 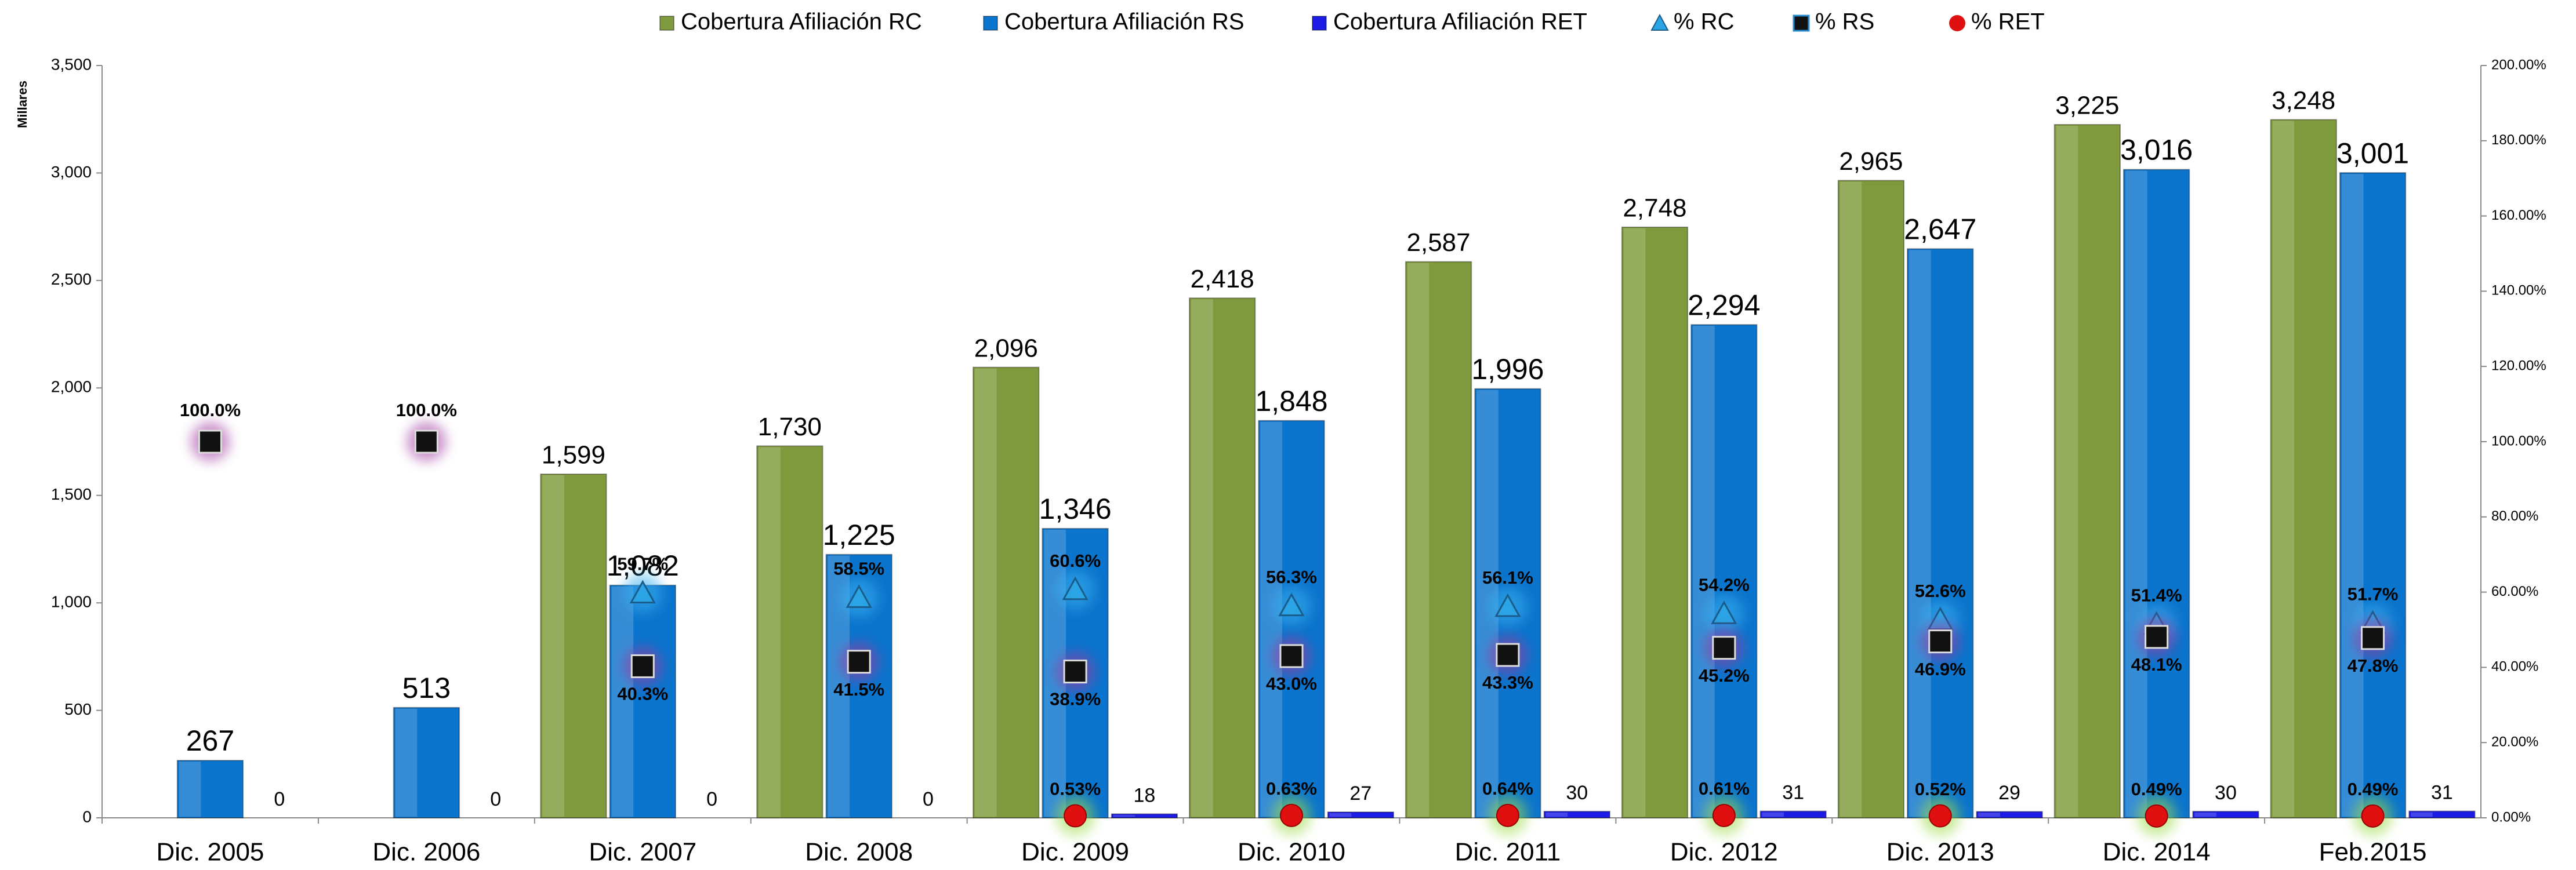 I want to click on y-axis-label: Millares, so click(x=22, y=104).